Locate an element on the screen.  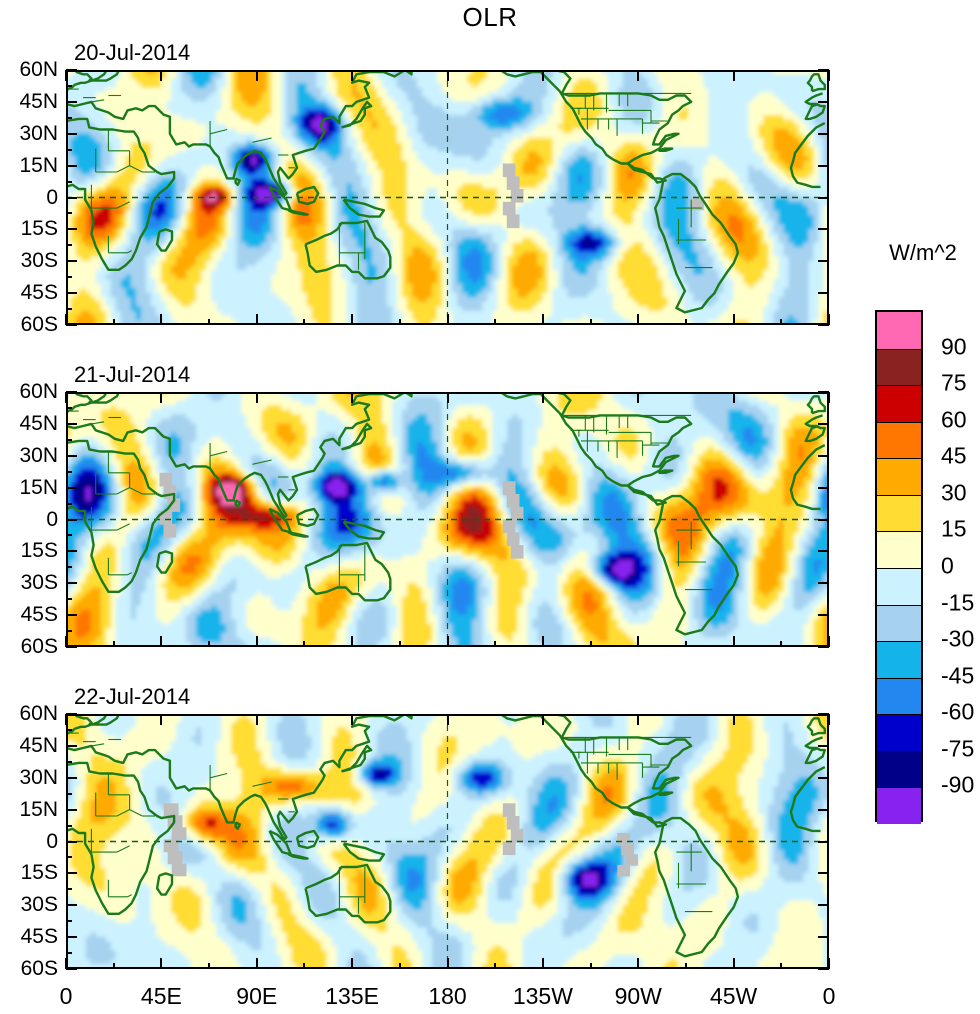
y-axis-label: 30S is located at coordinates (39, 583).